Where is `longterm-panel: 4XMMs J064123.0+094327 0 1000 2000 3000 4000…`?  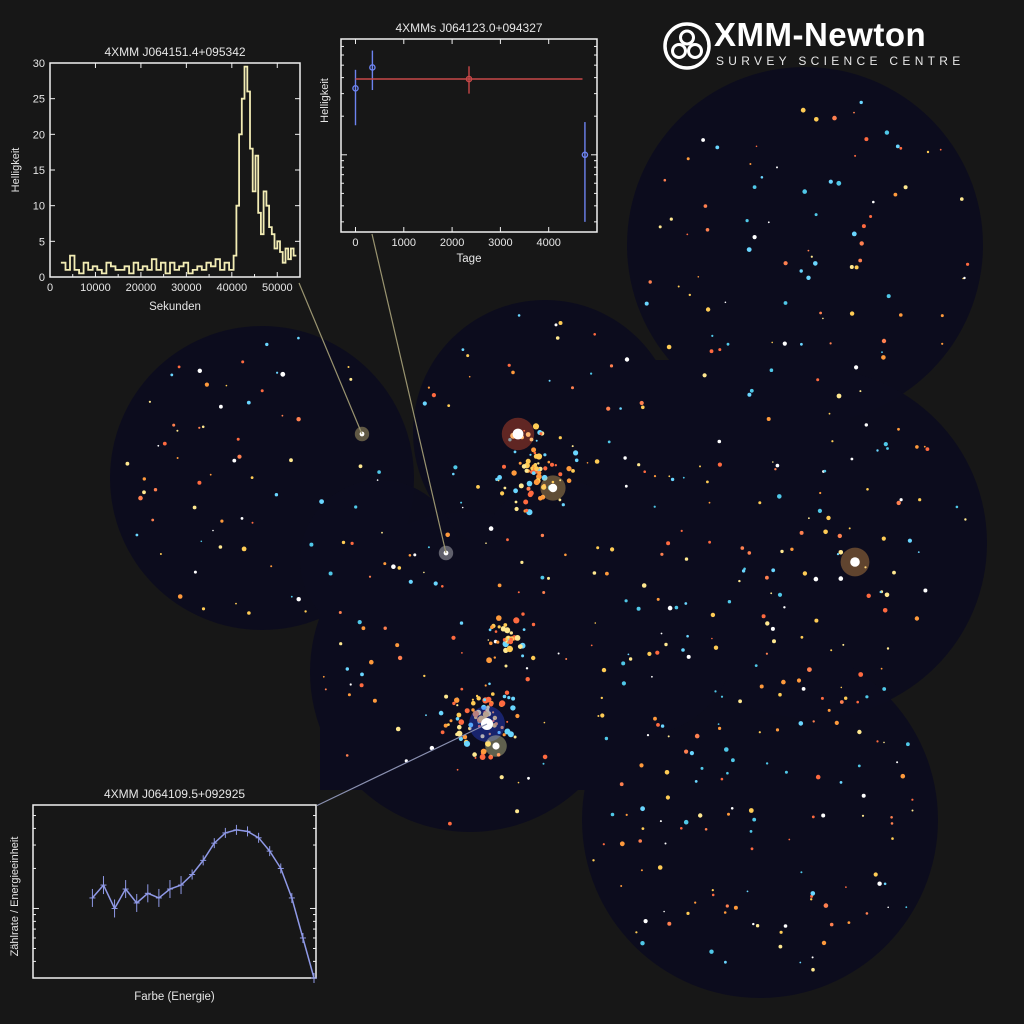
longterm-panel: 4XMMs J064123.0+094327 0 1000 2000 3000 4000… is located at coordinates (461, 145).